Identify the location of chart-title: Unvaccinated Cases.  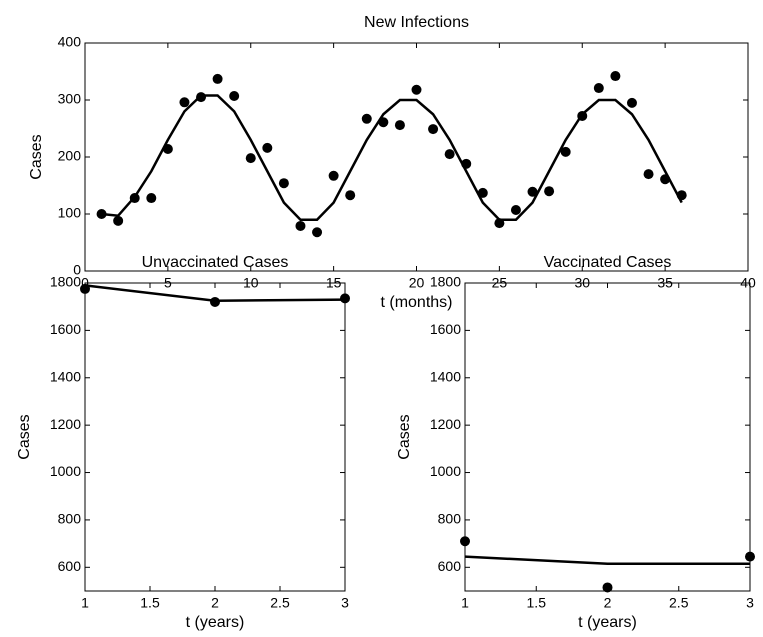
(215, 262).